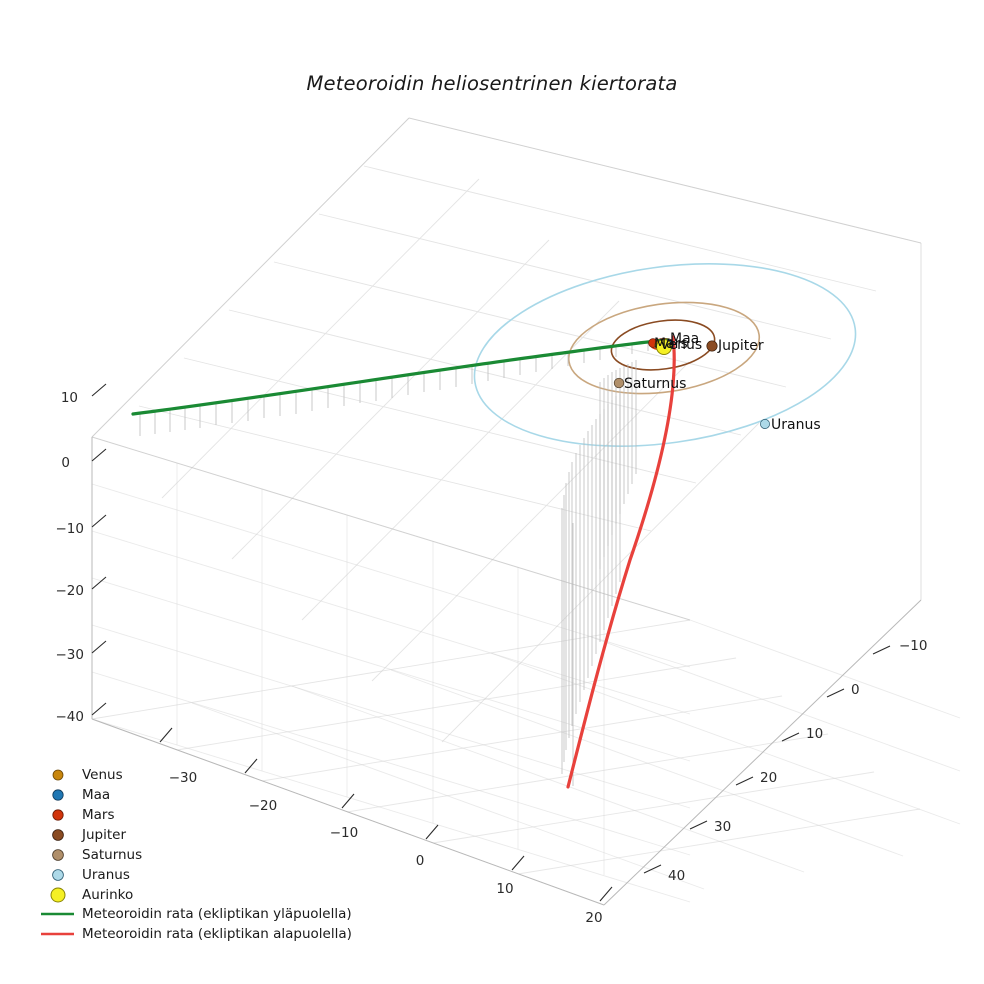  What do you see at coordinates (58, 775) in the screenshot?
I see `legend-marker-venus-icon` at bounding box center [58, 775].